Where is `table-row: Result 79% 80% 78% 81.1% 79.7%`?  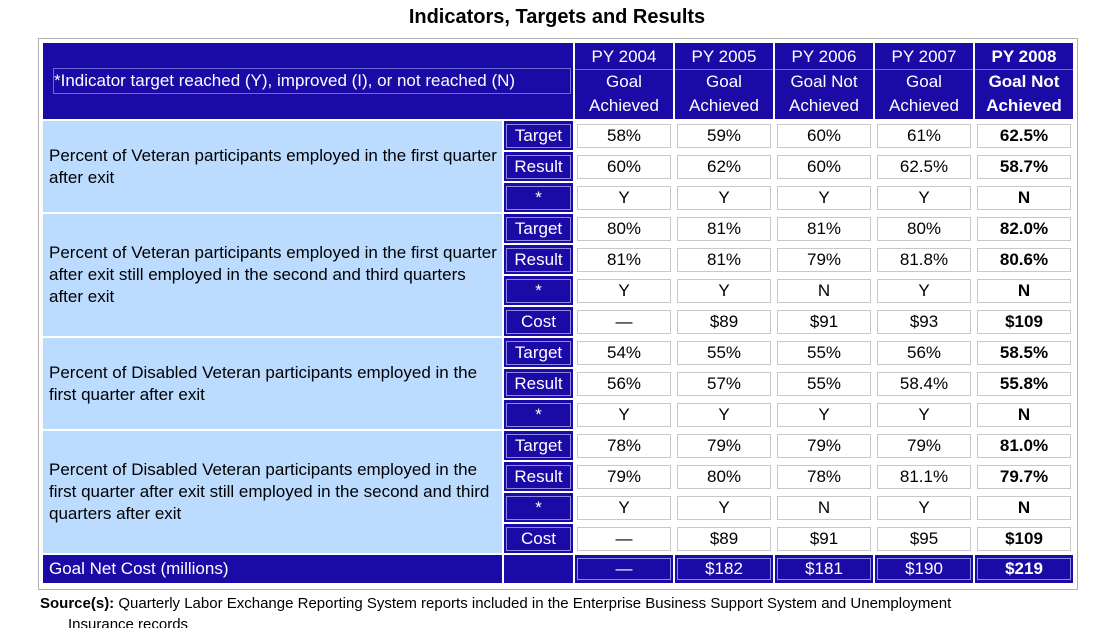 table-row: Result 79% 80% 78% 81.1% 79.7% is located at coordinates (558, 476).